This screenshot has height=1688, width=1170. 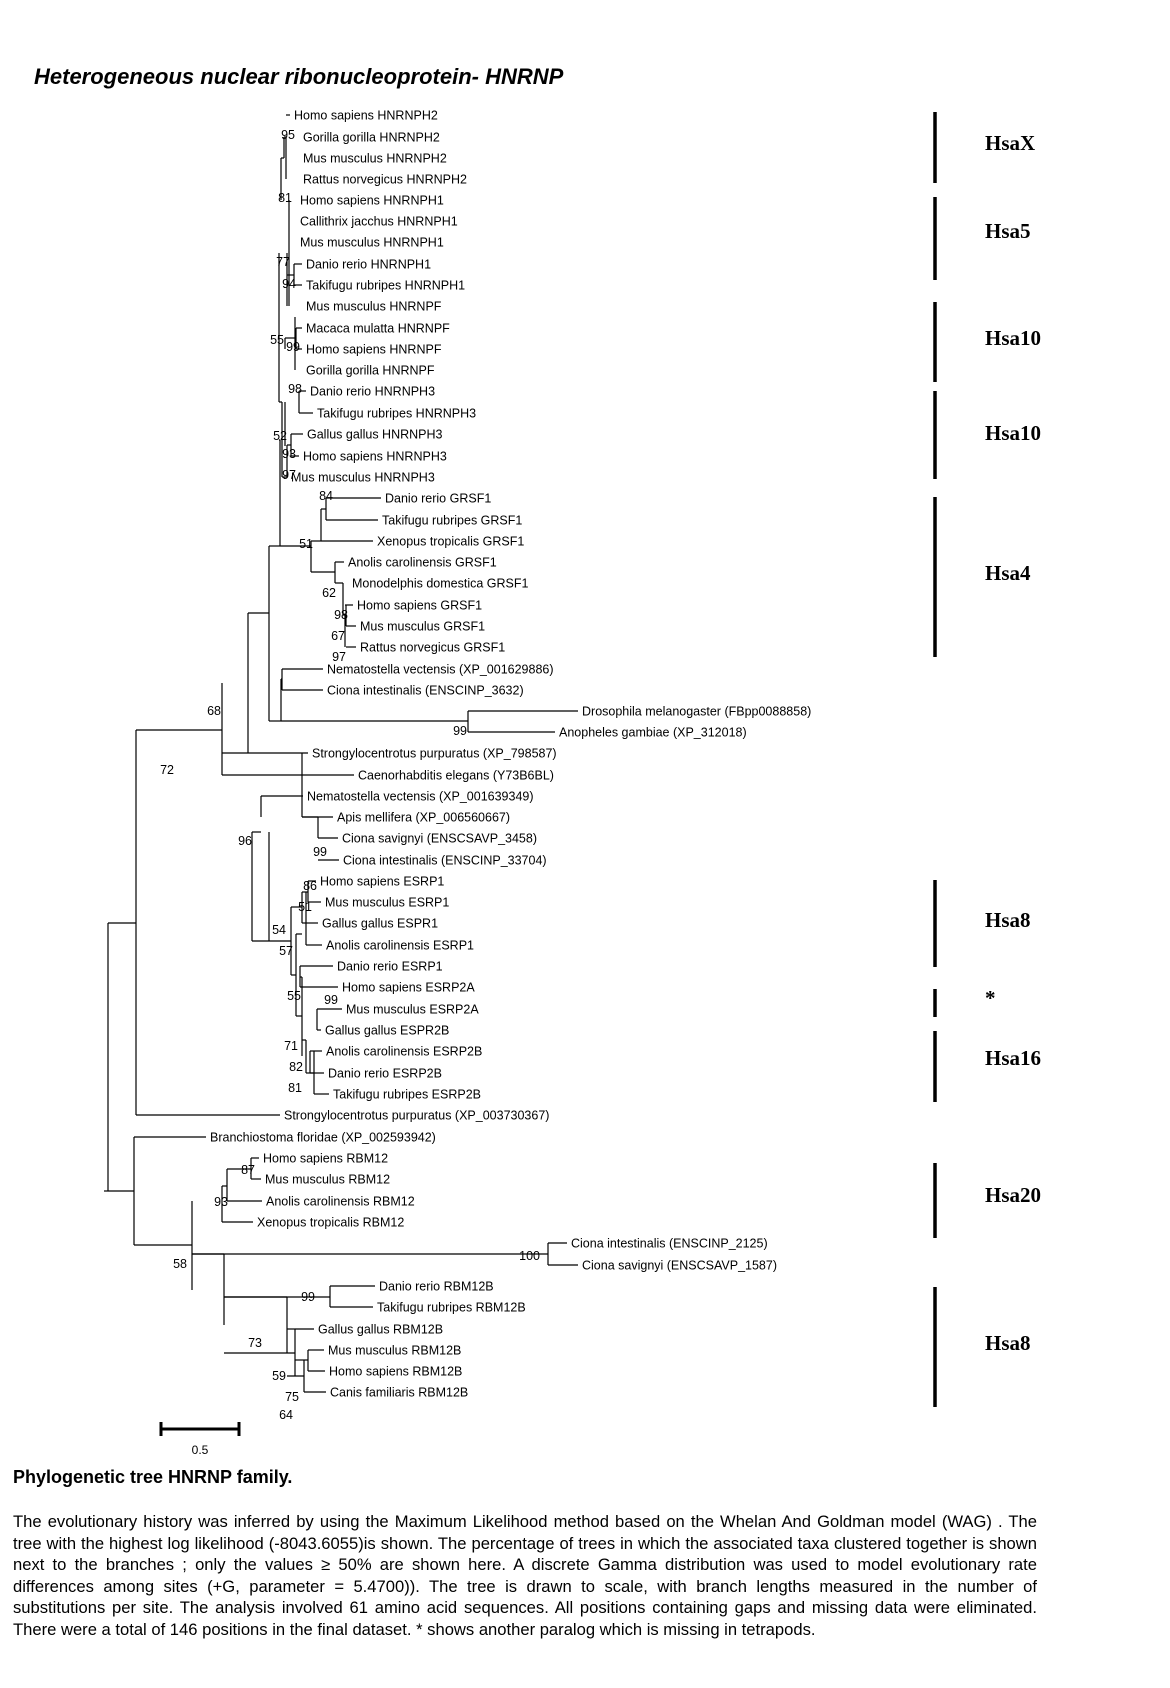 I want to click on bootstrap-value: 68, so click(x=214, y=711).